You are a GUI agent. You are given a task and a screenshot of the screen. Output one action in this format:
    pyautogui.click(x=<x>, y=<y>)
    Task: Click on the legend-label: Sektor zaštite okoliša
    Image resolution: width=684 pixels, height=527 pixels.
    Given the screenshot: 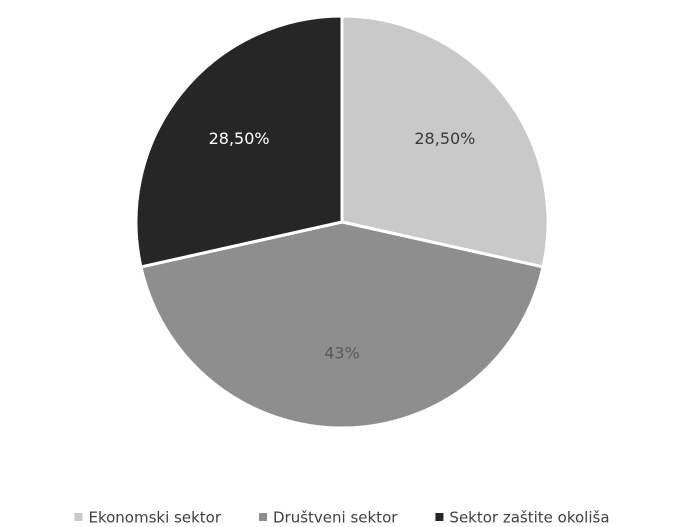 What is the action you would take?
    pyautogui.click(x=529, y=518)
    